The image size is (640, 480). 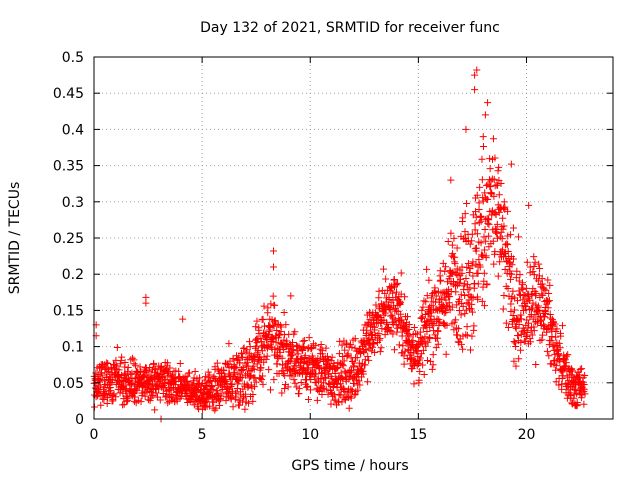 What do you see at coordinates (94, 435) in the screenshot?
I see `x-tick-label: 0` at bounding box center [94, 435].